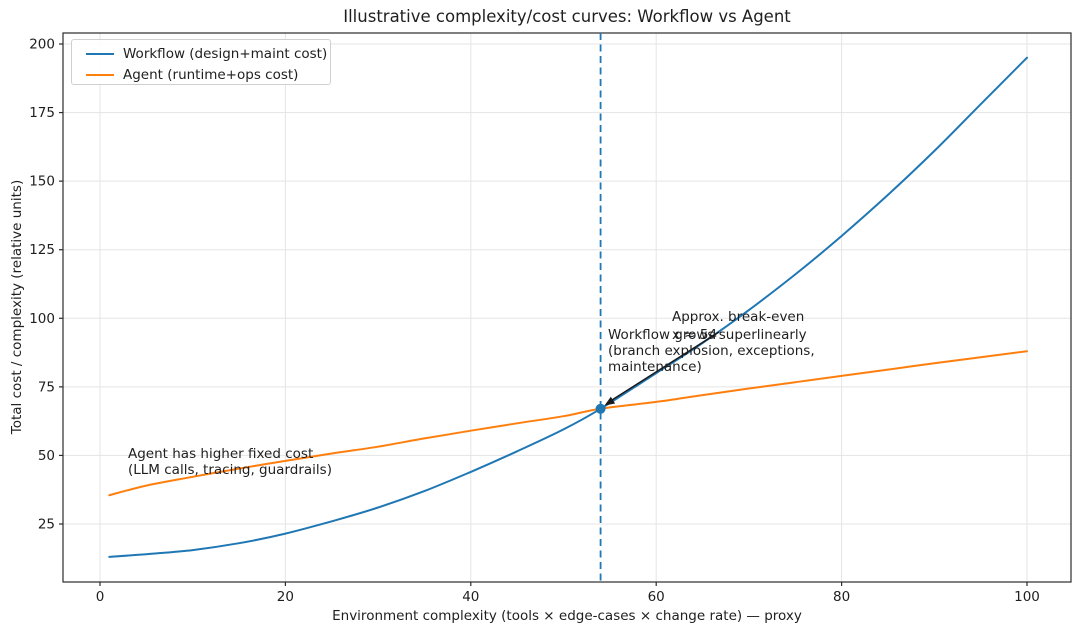 The height and width of the screenshot is (635, 1080). I want to click on annotation-line: maintenance), so click(655, 367).